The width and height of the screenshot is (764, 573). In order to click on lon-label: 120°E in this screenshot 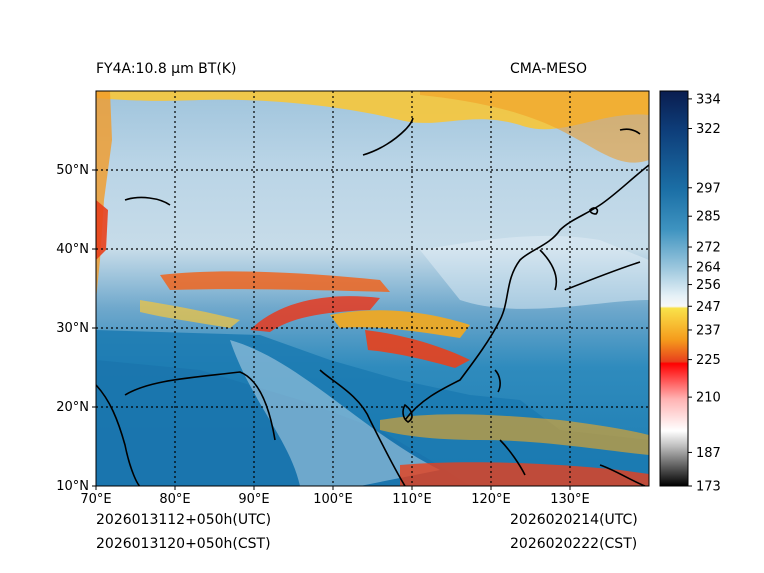, I will do `click(491, 499)`.